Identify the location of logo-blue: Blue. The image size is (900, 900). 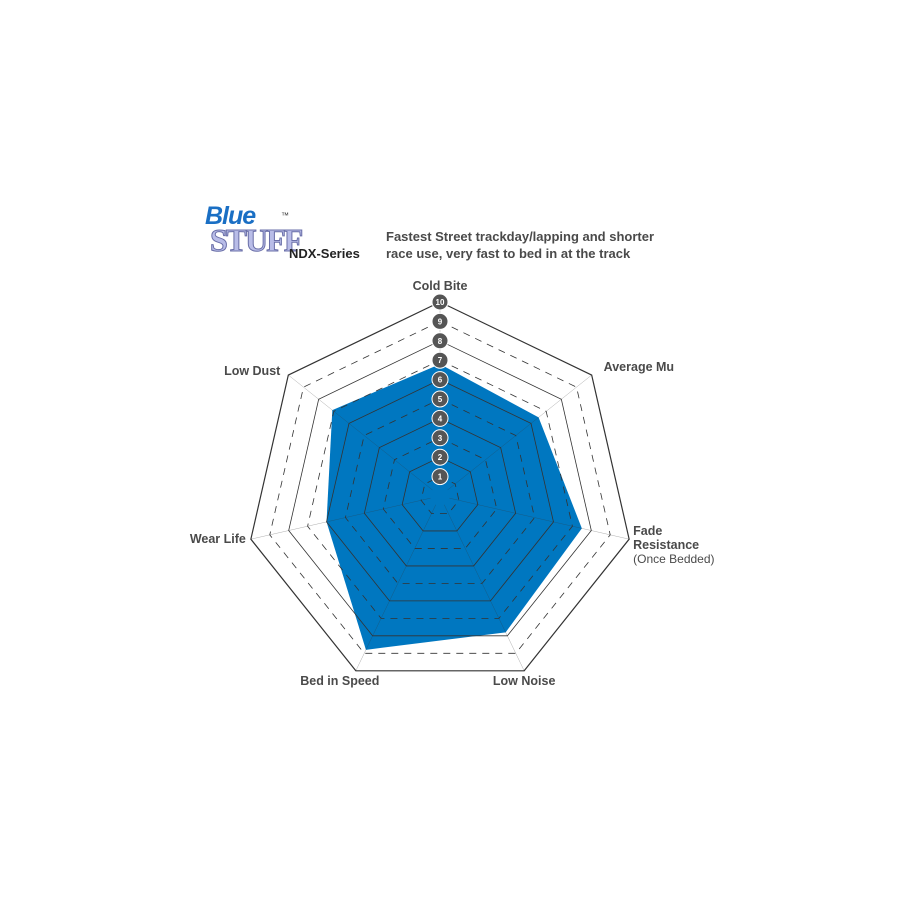
(230, 216).